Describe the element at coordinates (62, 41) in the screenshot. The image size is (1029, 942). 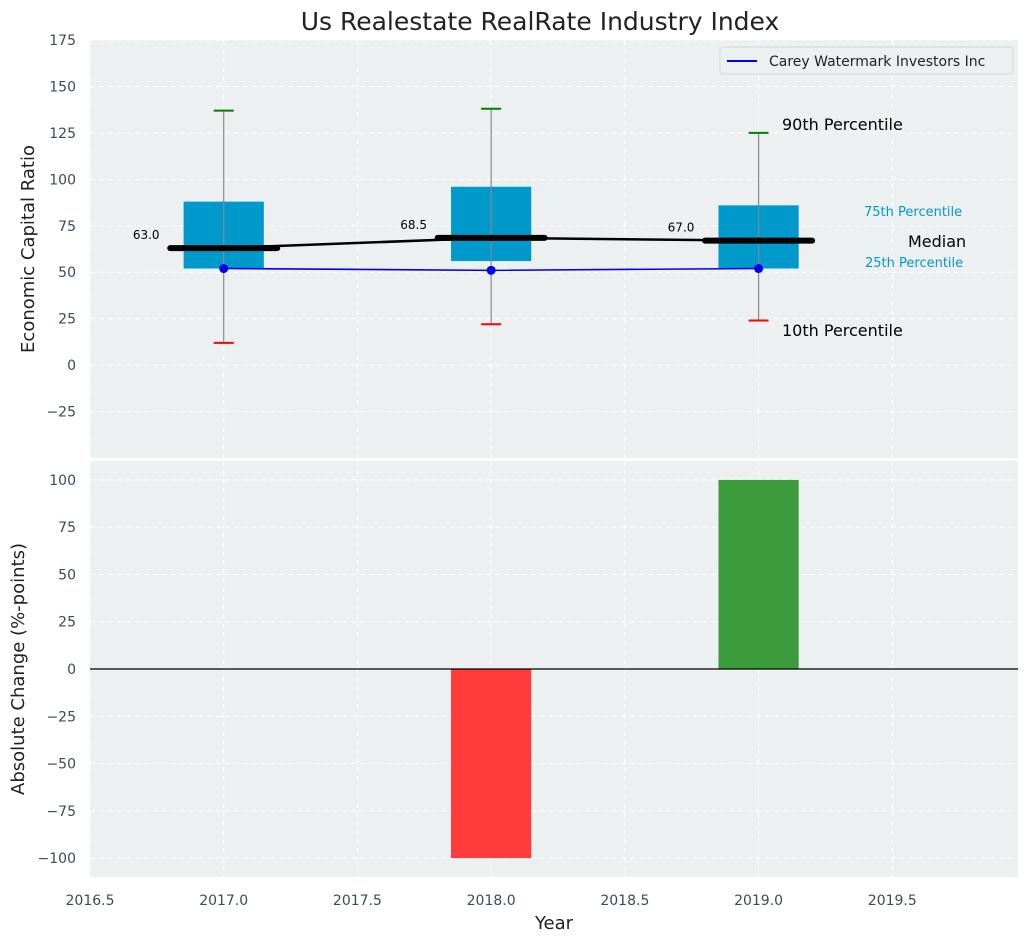
I see `top-y-tick-label: 175` at that location.